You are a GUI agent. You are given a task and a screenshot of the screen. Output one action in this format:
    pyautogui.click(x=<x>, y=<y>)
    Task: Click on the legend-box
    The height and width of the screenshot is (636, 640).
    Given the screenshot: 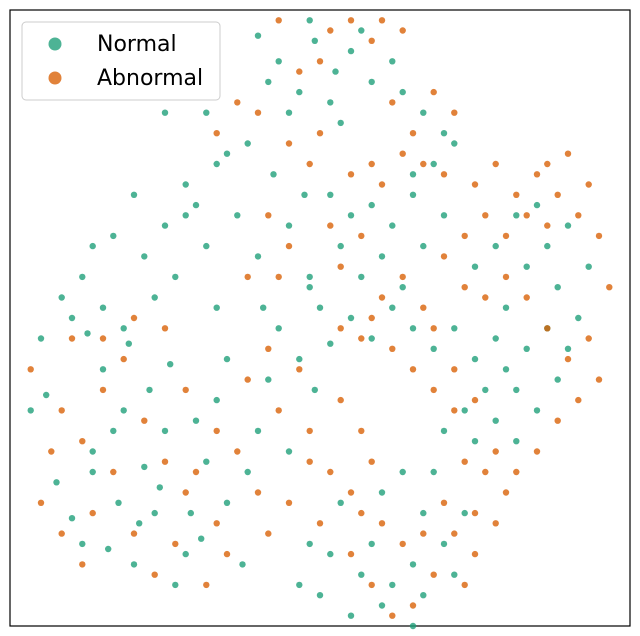 What is the action you would take?
    pyautogui.click(x=121, y=61)
    